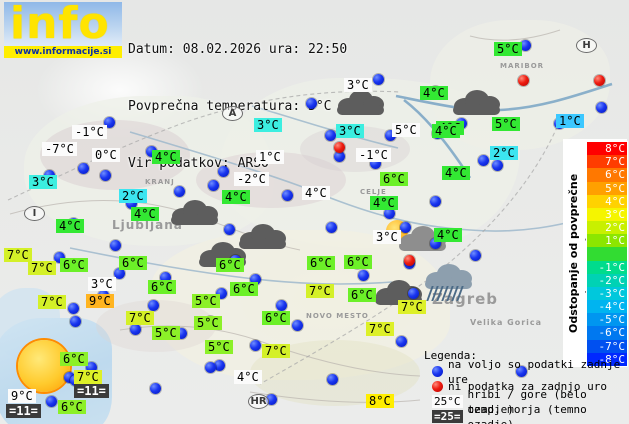  Describe the element at coordinates (607, 346) in the screenshot. I see `color-scale-row-15: -7°C` at that location.